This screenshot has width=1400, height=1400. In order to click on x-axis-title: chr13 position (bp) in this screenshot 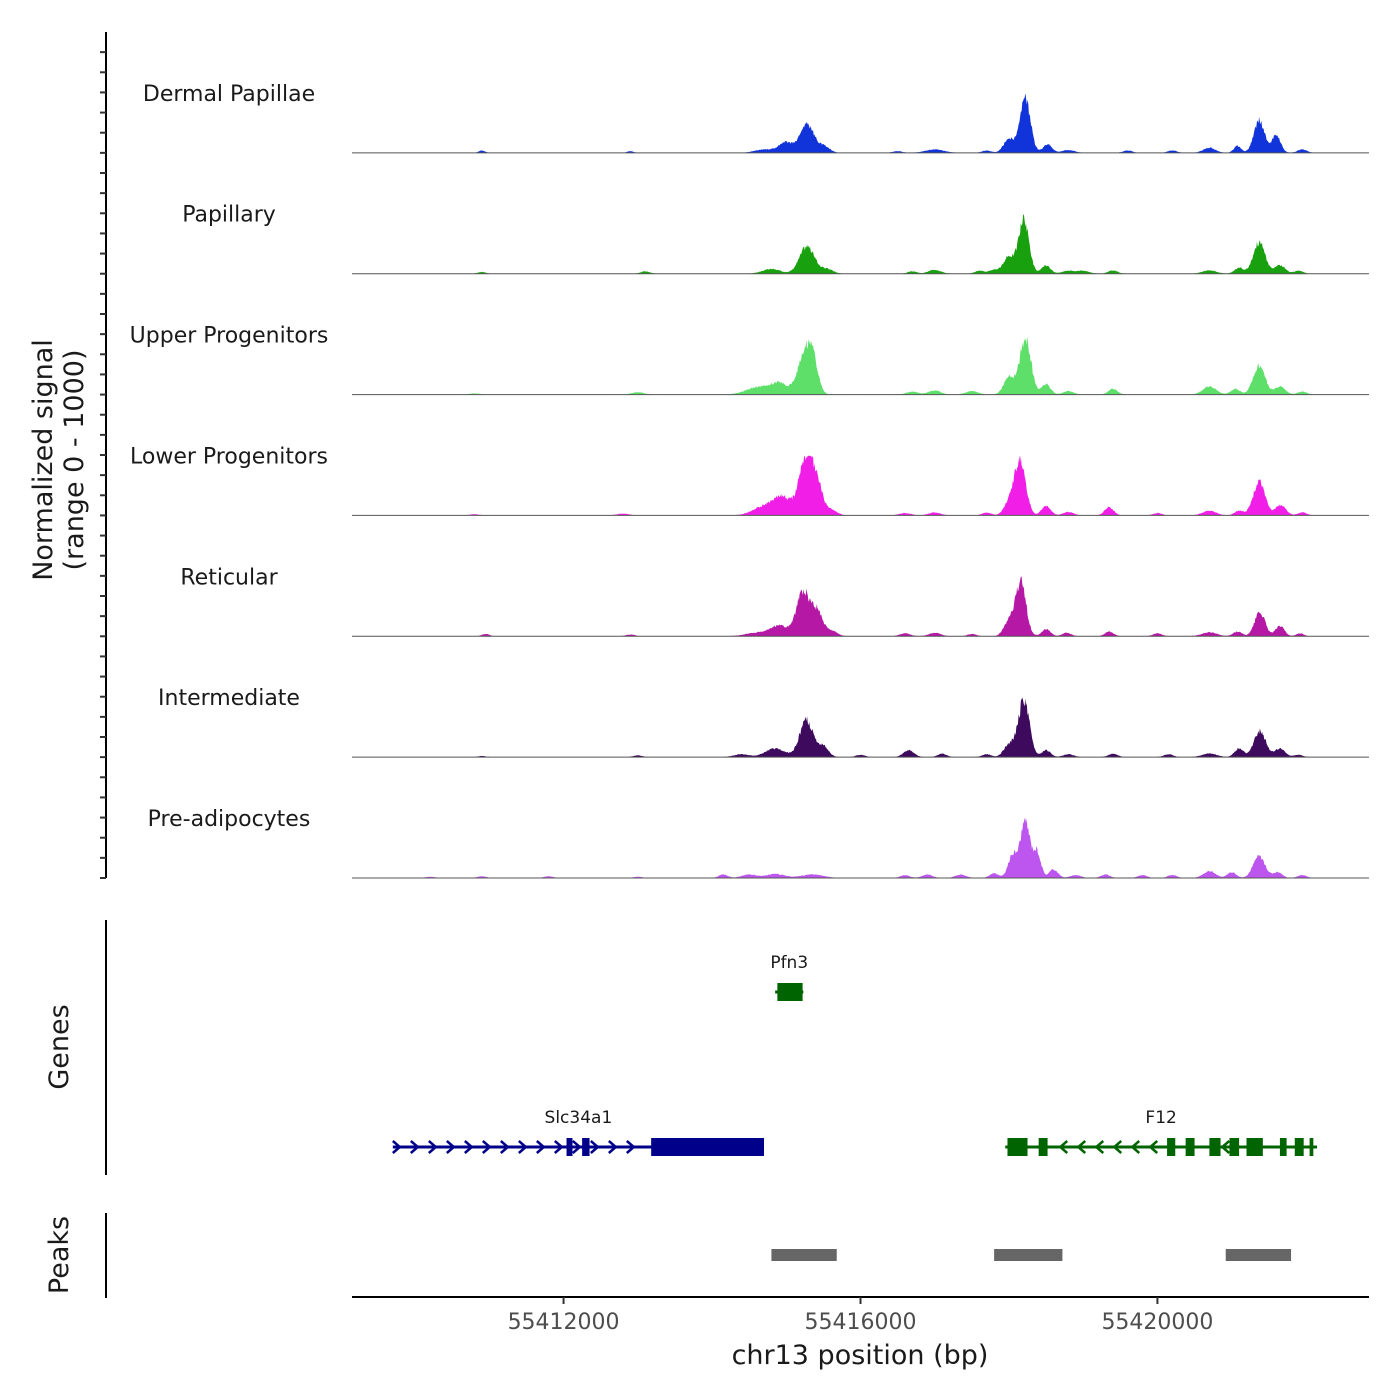, I will do `click(860, 1355)`.